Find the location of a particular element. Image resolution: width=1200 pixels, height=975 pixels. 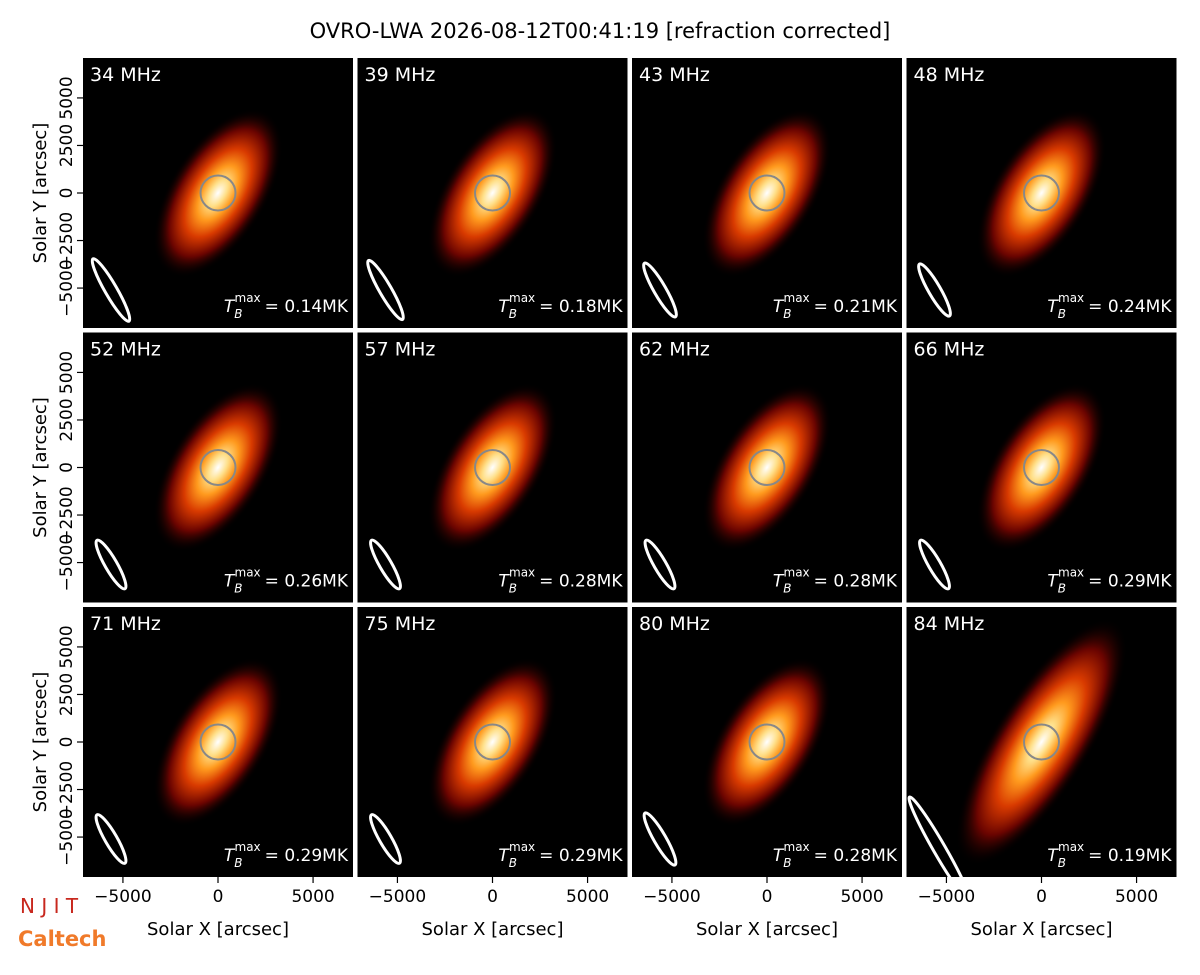

tb-value: = 0.29MK is located at coordinates (307, 856).